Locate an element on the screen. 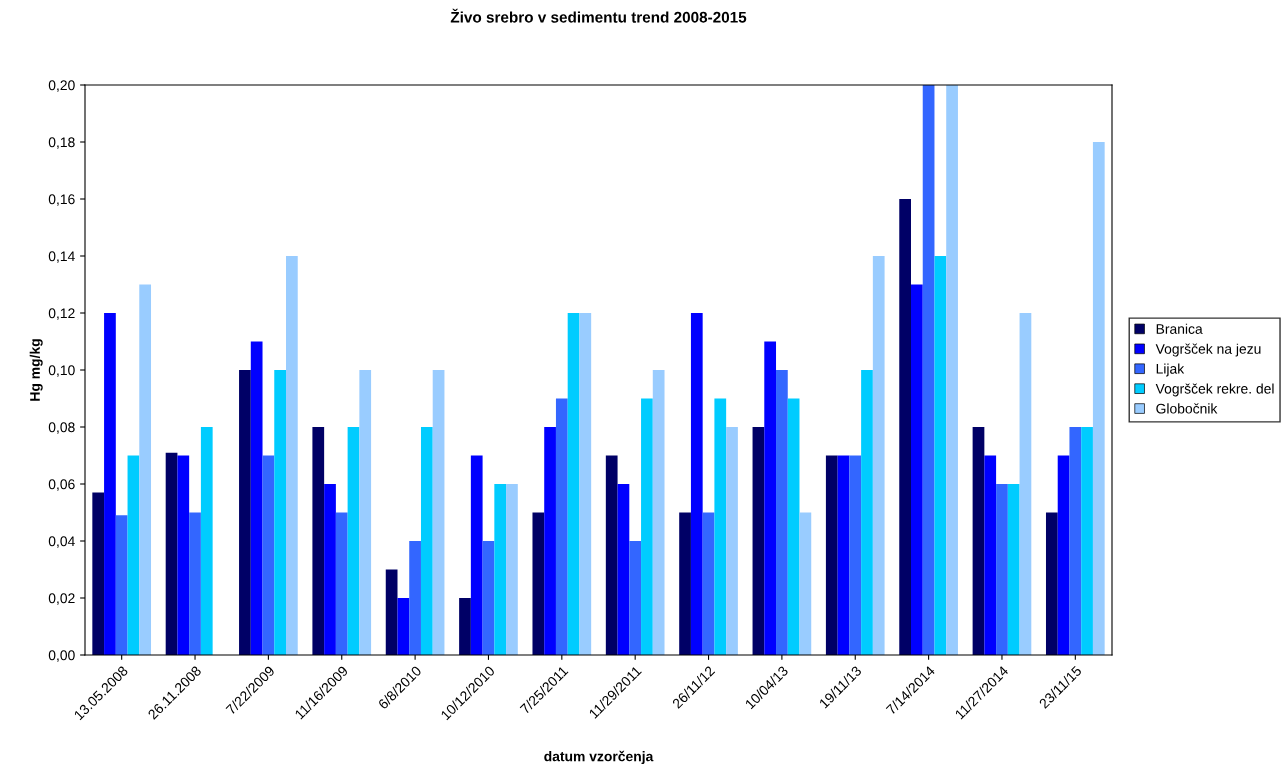 The width and height of the screenshot is (1287, 769). y-tick-label: 0,14 is located at coordinates (61, 257).